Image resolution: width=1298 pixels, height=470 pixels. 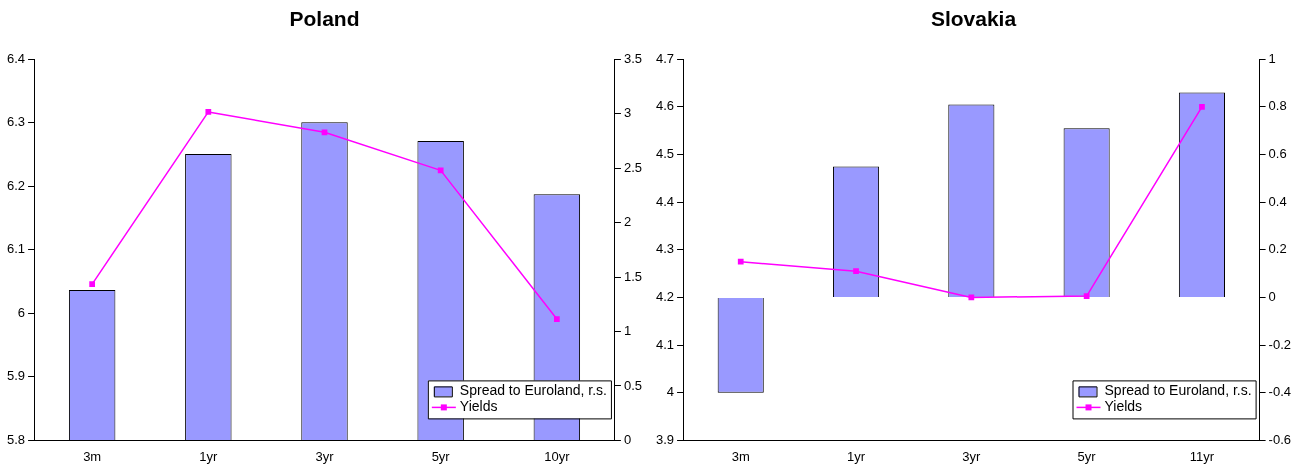 I want to click on y2-tick-label: 3, so click(x=627, y=113).